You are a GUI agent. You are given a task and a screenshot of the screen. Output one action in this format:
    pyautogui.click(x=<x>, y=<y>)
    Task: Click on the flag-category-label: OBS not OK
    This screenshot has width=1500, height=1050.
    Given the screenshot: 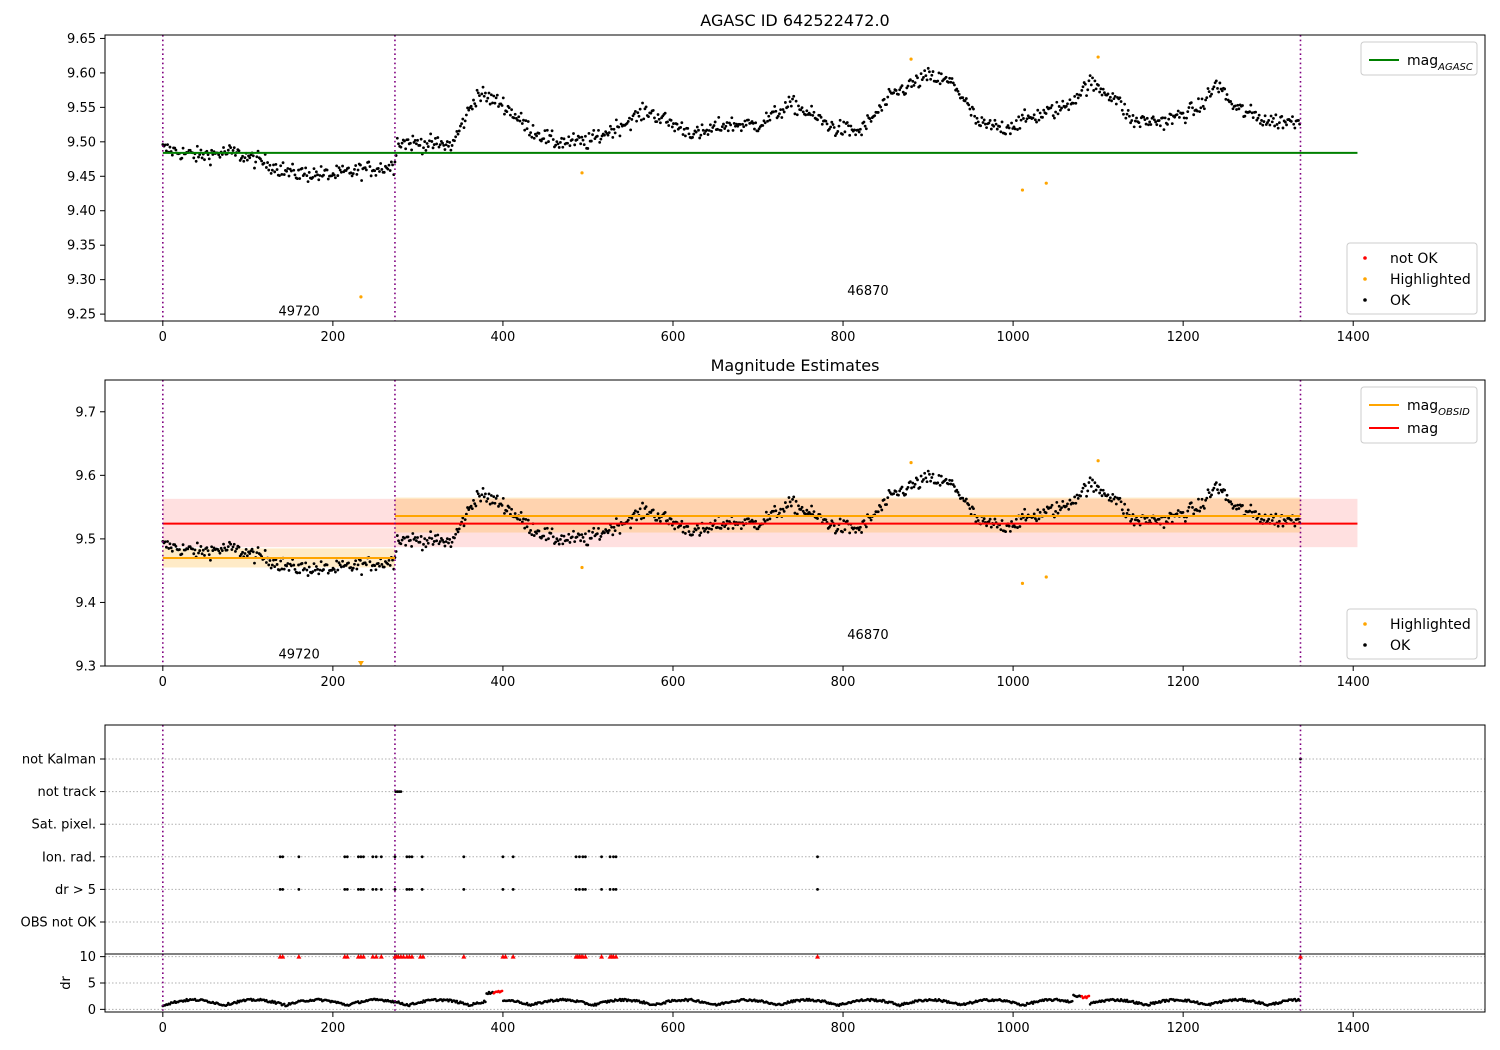 What is the action you would take?
    pyautogui.click(x=59, y=923)
    